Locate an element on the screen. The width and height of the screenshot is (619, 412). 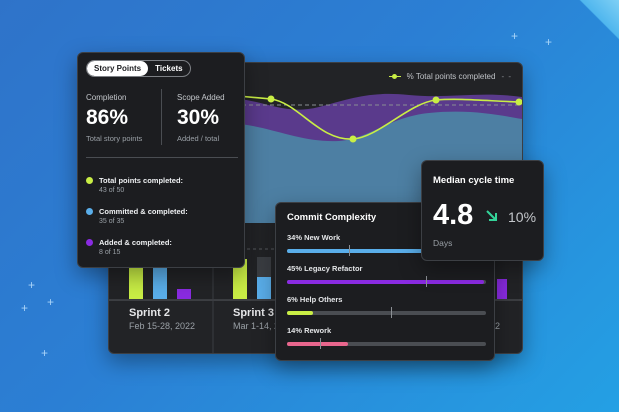
median-unit: Days is located at coordinates (443, 243).